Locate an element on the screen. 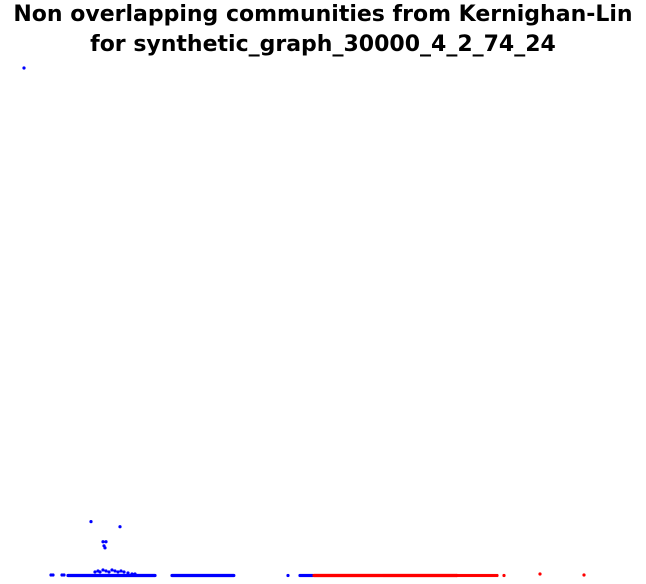  chart-title-line-2: for synthetic_graph_30000_4_2_74_24 is located at coordinates (323, 44).